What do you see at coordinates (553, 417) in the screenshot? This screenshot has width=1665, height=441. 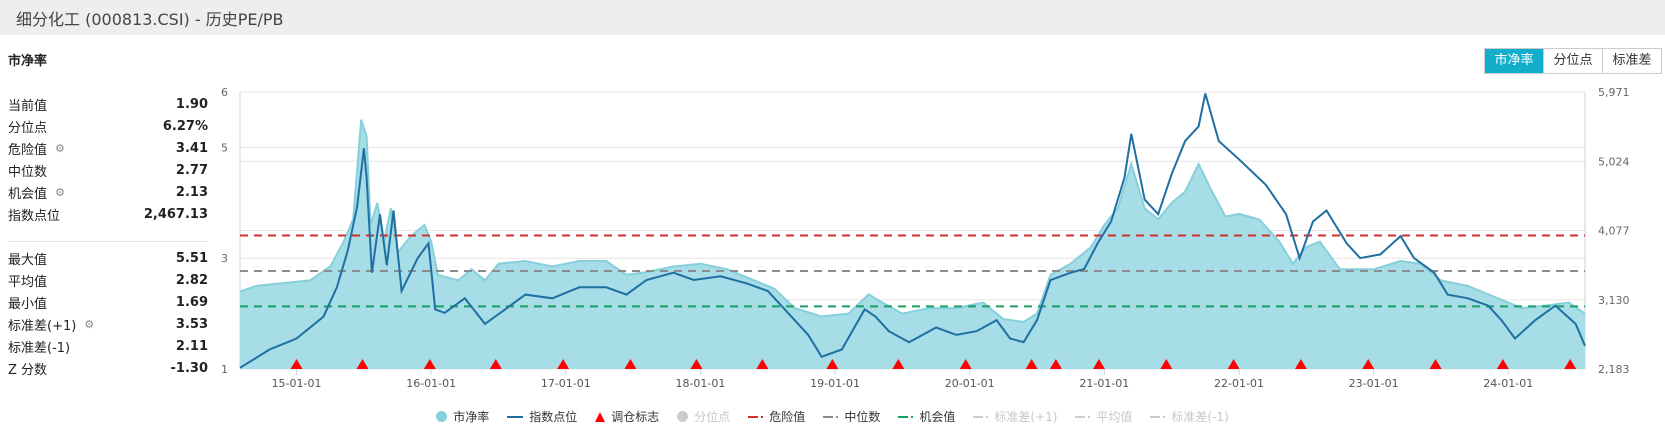 I see `legend-label: 指数点位` at bounding box center [553, 417].